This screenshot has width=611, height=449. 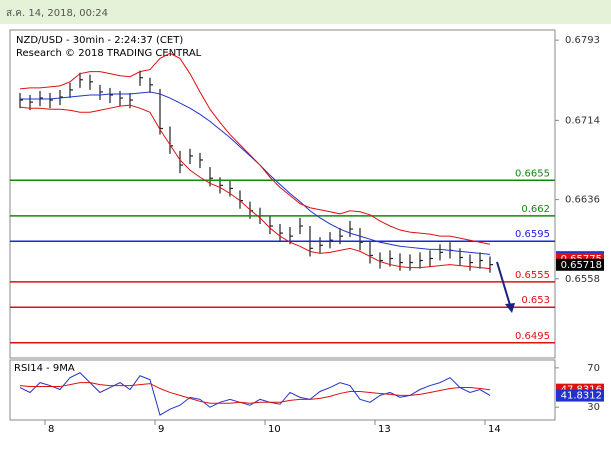 I want to click on level-label: 0.662, so click(x=535, y=209).